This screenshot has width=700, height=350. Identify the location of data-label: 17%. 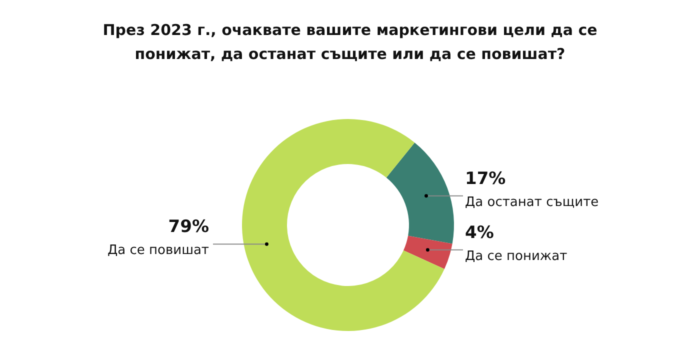
(485, 178).